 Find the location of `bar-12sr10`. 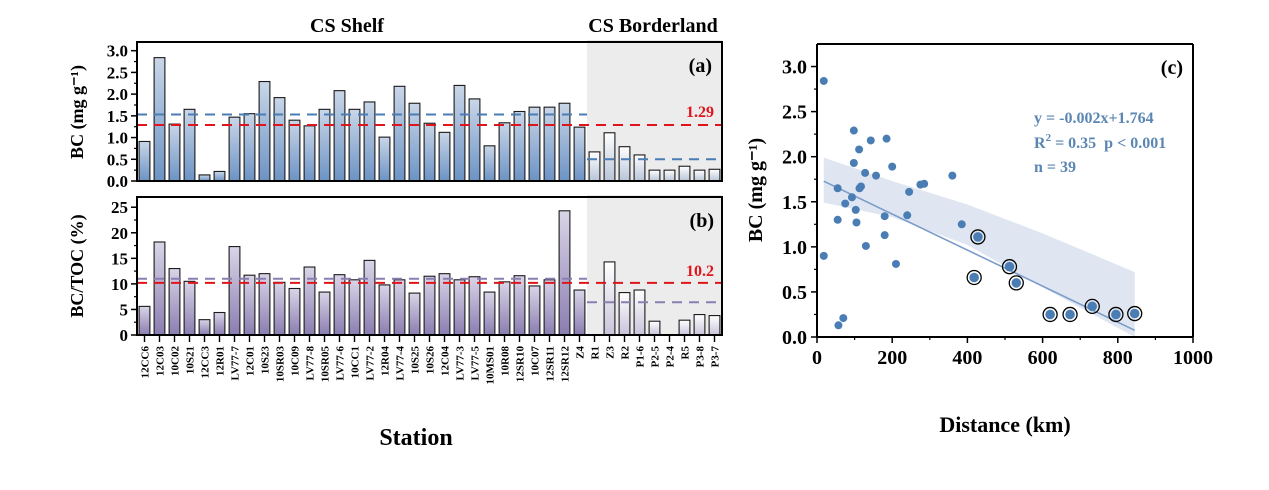

bar-12sr10 is located at coordinates (519, 146).